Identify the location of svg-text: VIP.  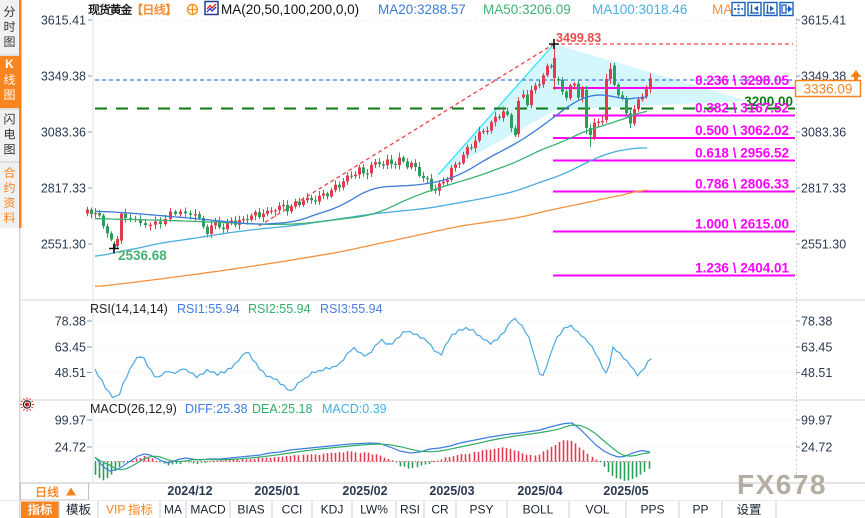
(115, 510).